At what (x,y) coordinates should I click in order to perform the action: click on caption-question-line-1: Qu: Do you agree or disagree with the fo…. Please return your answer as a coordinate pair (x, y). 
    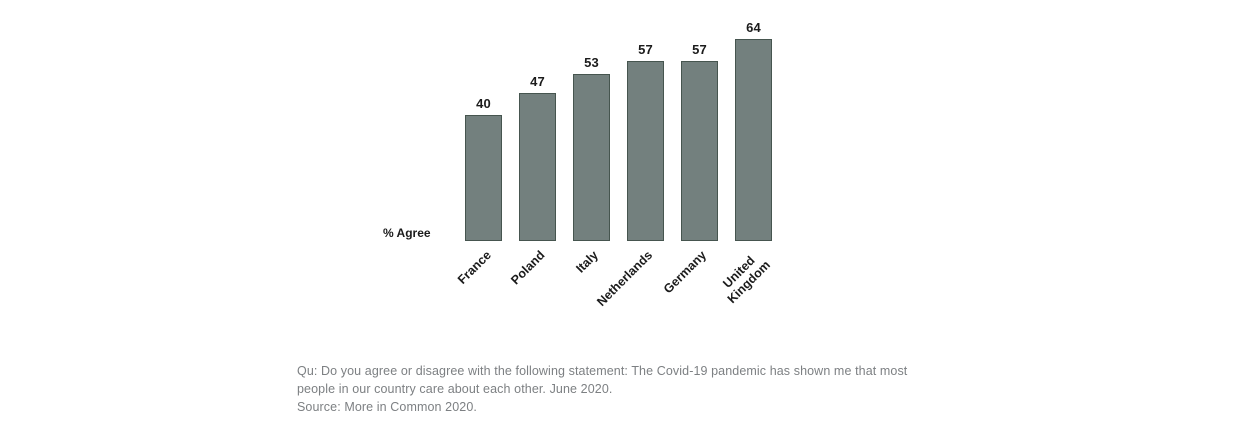
    Looking at the image, I should click on (602, 371).